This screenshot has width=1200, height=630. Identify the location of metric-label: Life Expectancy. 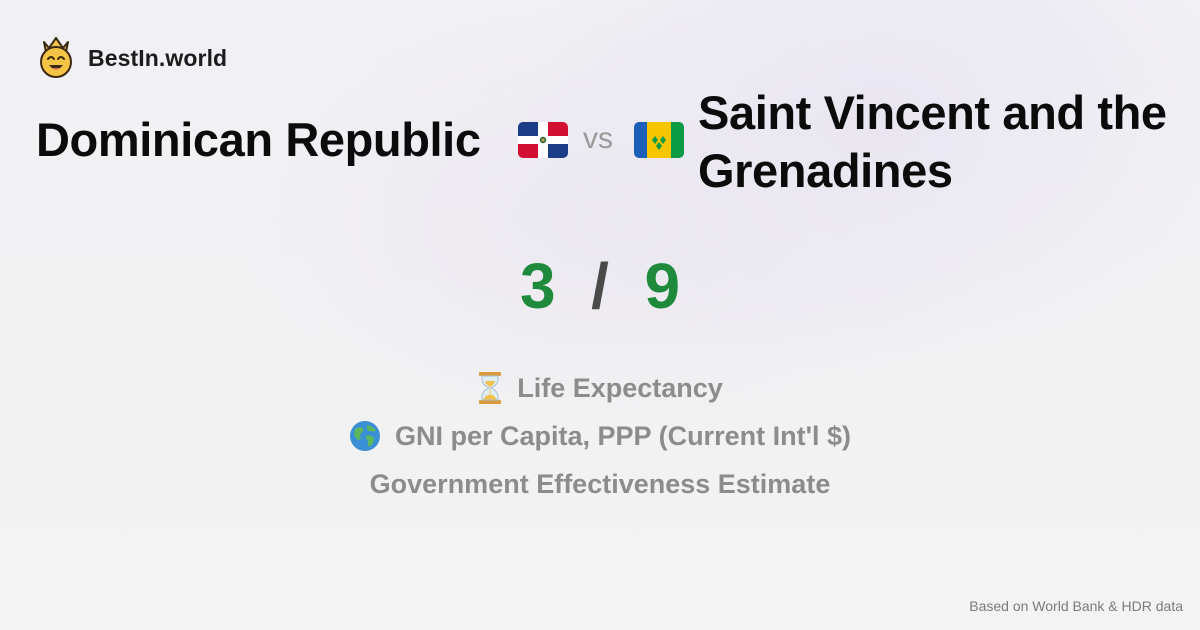
(620, 387).